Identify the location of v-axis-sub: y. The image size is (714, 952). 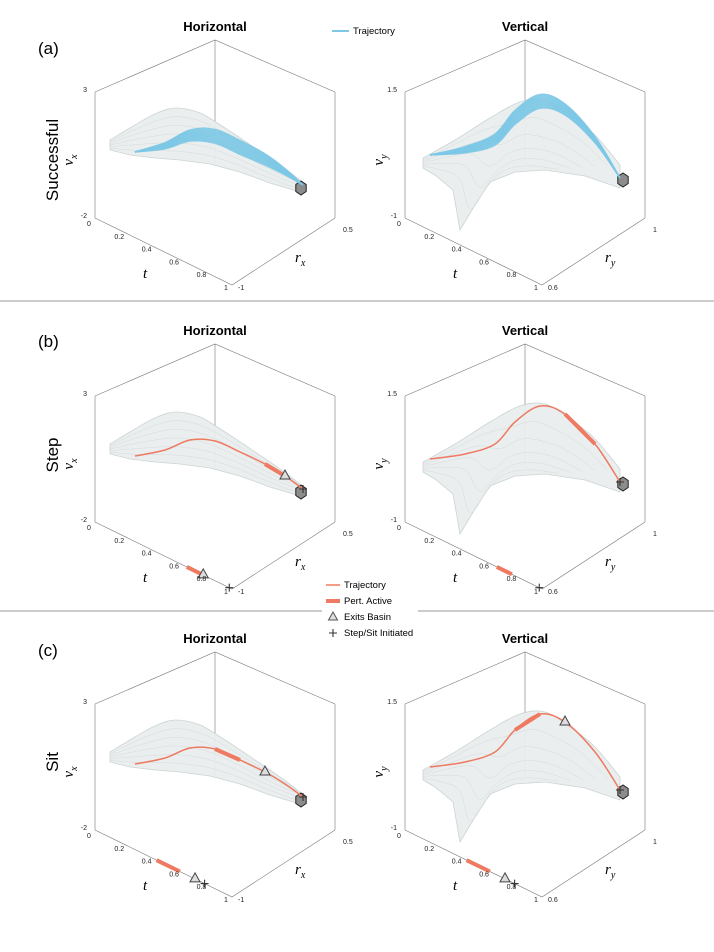
(384, 461).